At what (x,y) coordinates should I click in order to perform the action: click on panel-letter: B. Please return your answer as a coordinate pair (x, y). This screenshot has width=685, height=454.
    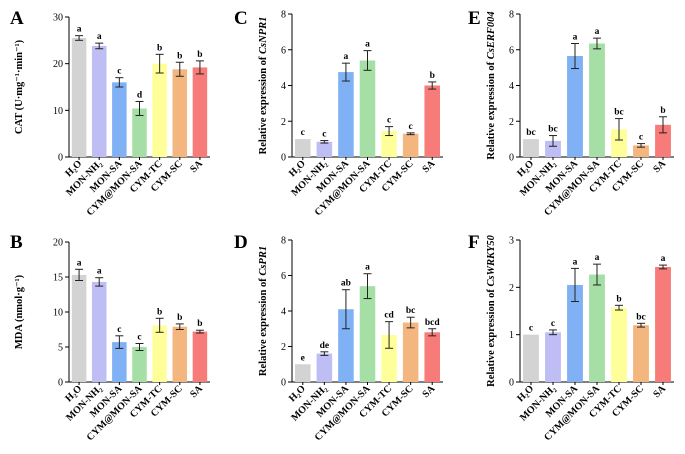
    Looking at the image, I should click on (16, 242).